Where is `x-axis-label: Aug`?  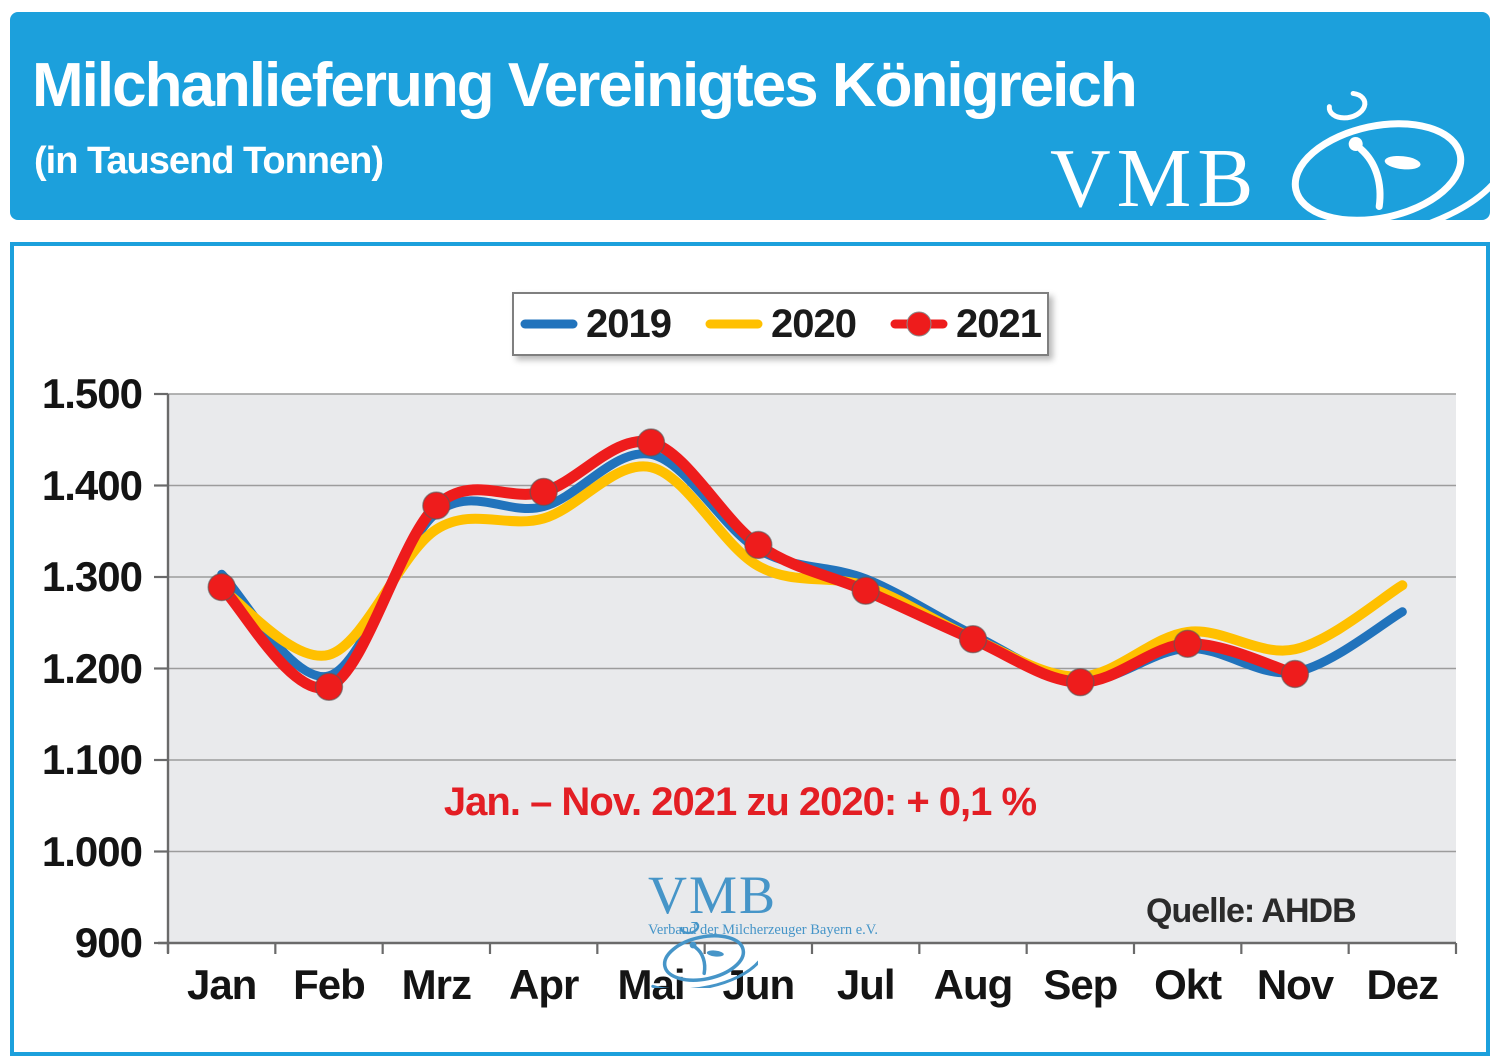 x-axis-label: Aug is located at coordinates (973, 984).